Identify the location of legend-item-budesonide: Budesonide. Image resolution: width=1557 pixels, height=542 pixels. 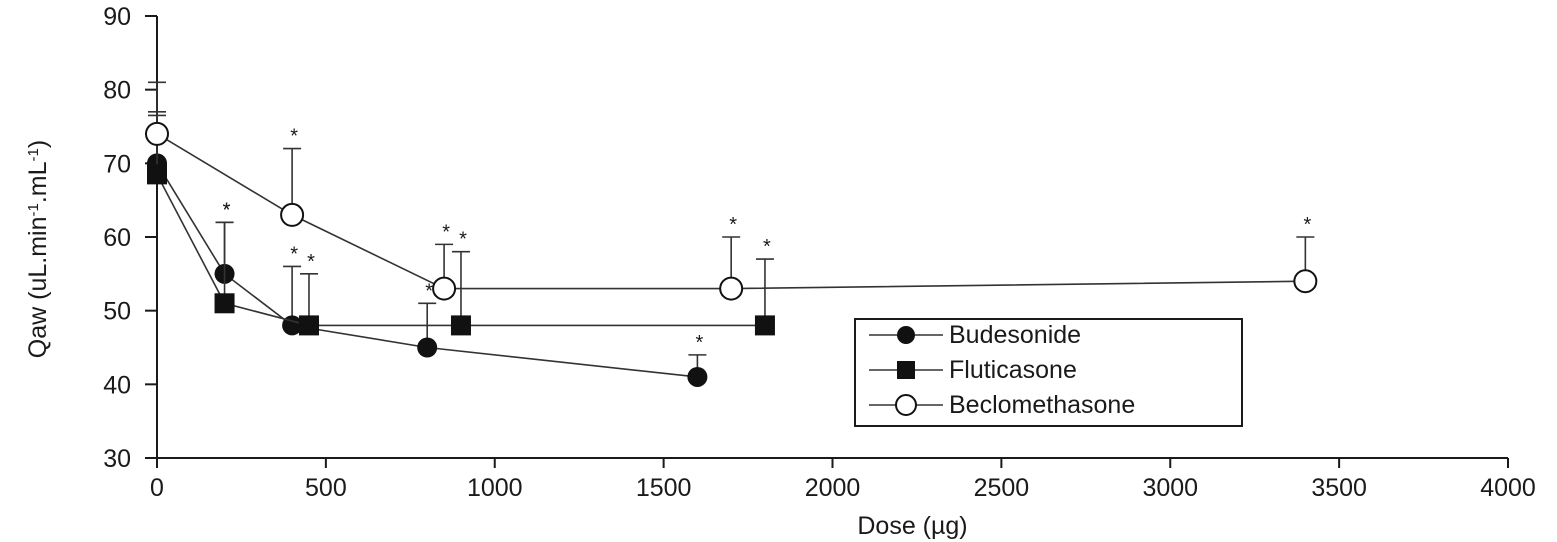
(975, 335).